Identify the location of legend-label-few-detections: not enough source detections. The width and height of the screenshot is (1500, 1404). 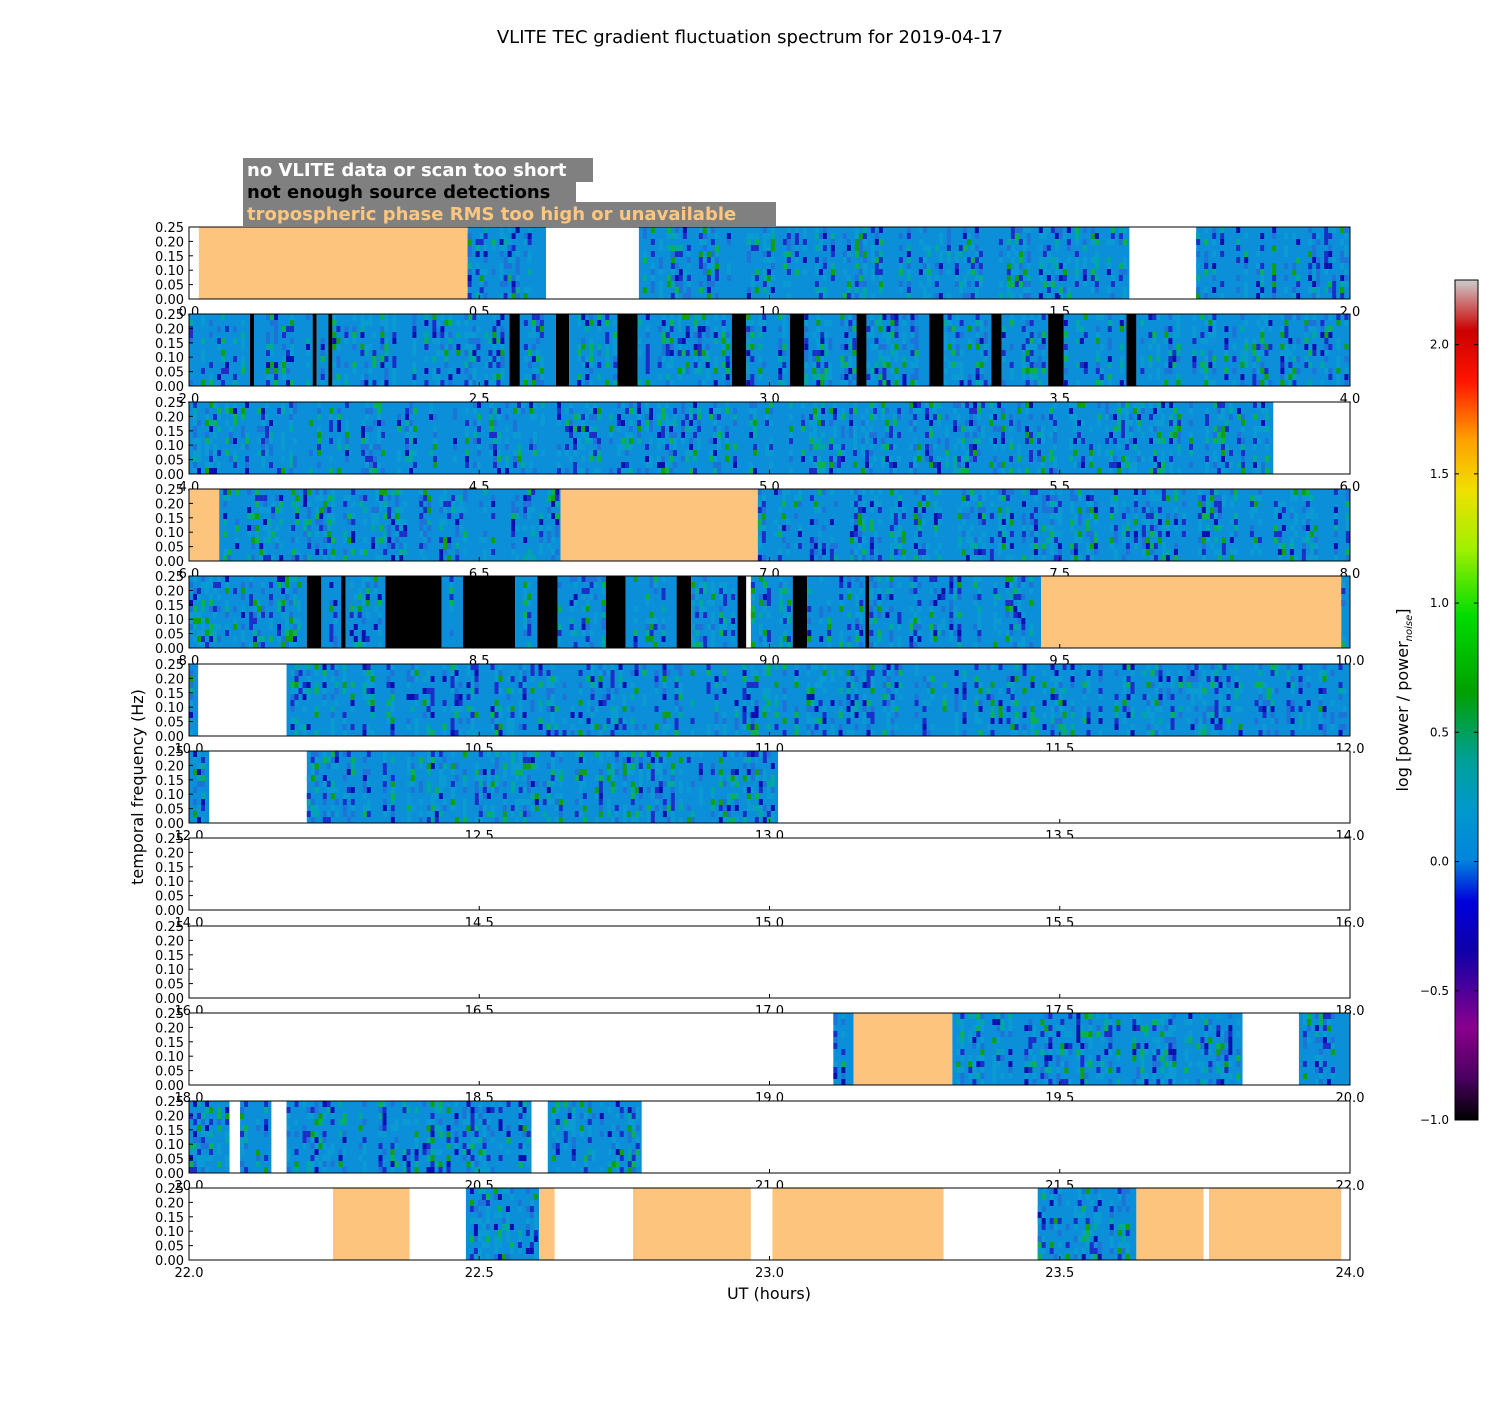
(398, 192).